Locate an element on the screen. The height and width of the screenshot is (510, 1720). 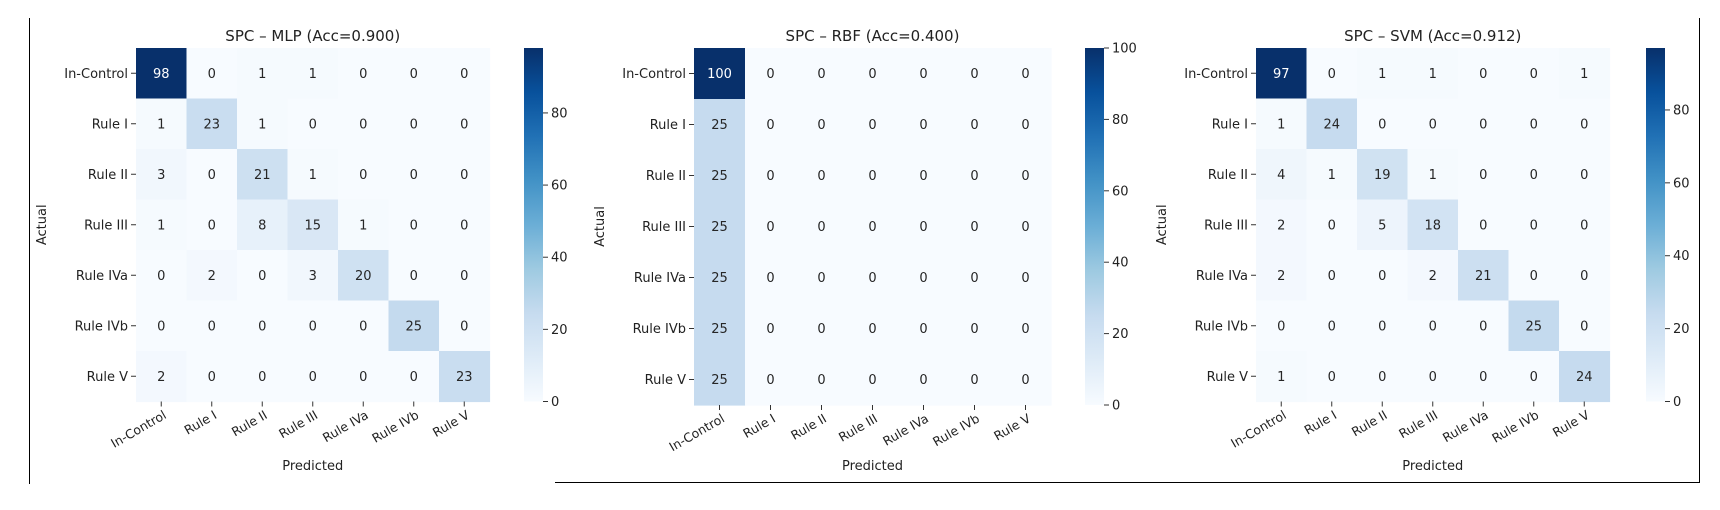
cell-value-label: 2 is located at coordinates (212, 276).